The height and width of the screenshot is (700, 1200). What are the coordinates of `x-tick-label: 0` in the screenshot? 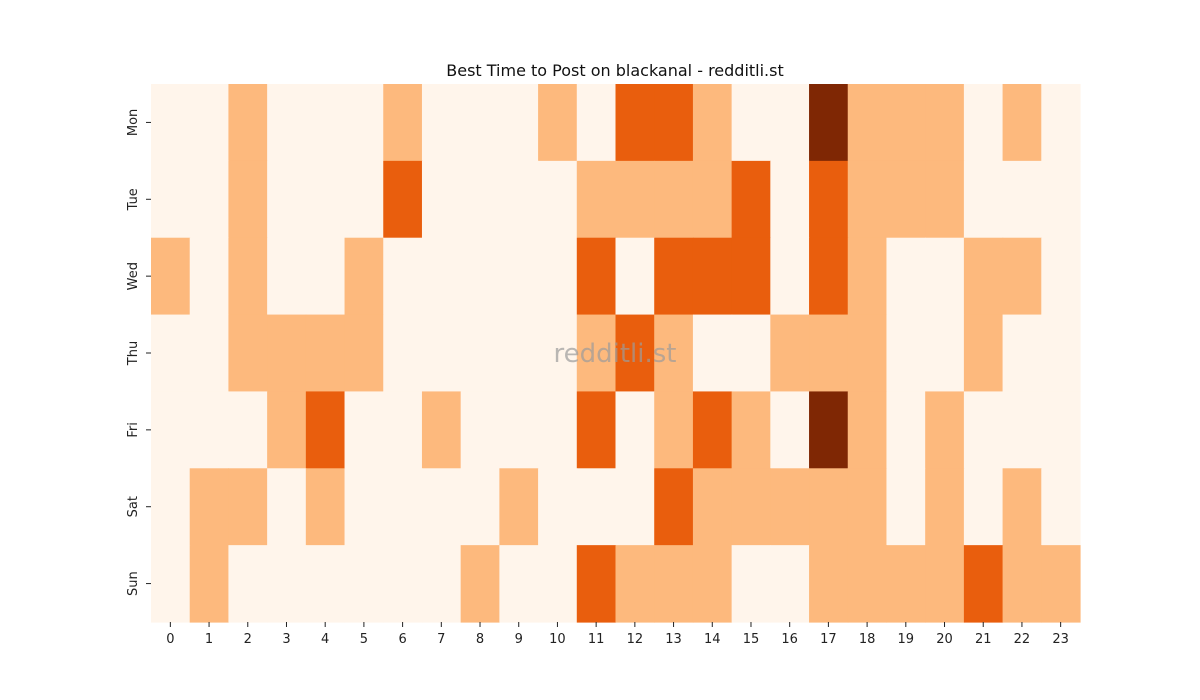 It's located at (170, 639).